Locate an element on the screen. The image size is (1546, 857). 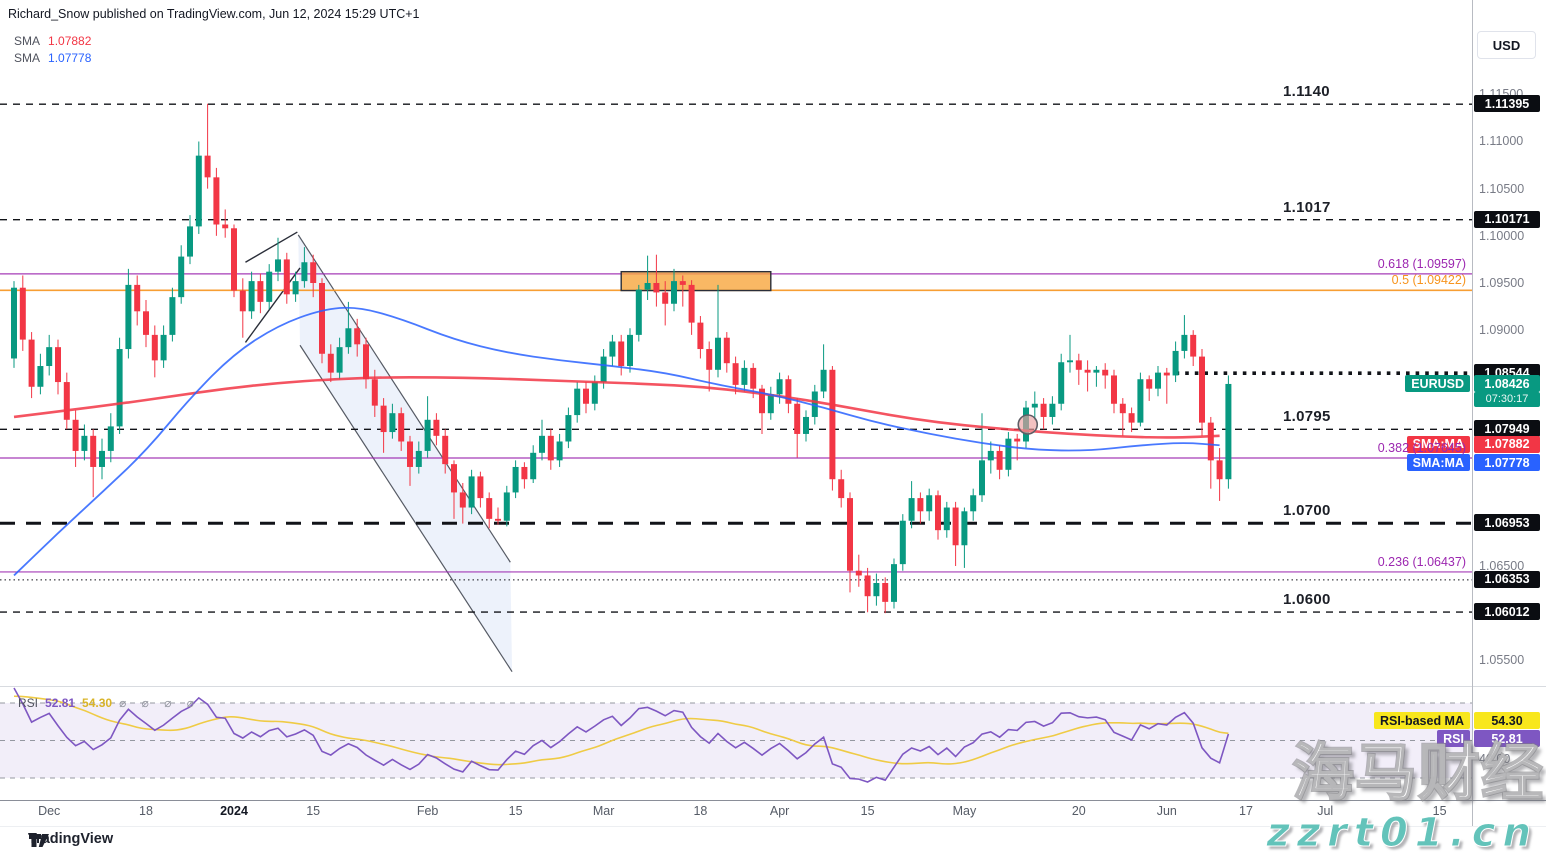
rsi-legend: RSI 52.81 54.30 ⌀ ⌀ ⌀ ⌀ is located at coordinates (109, 703).